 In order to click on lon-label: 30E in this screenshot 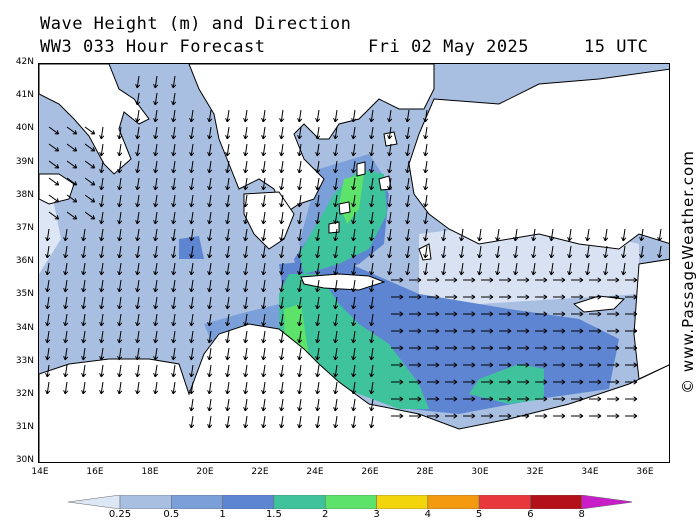, I will do `click(480, 472)`.